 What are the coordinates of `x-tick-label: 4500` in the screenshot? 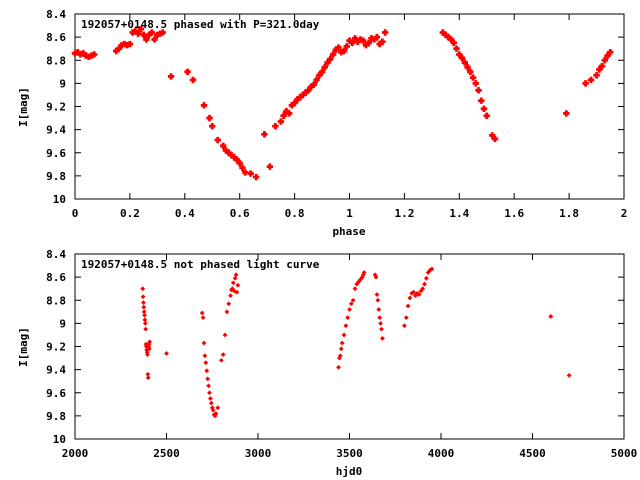 It's located at (532, 453).